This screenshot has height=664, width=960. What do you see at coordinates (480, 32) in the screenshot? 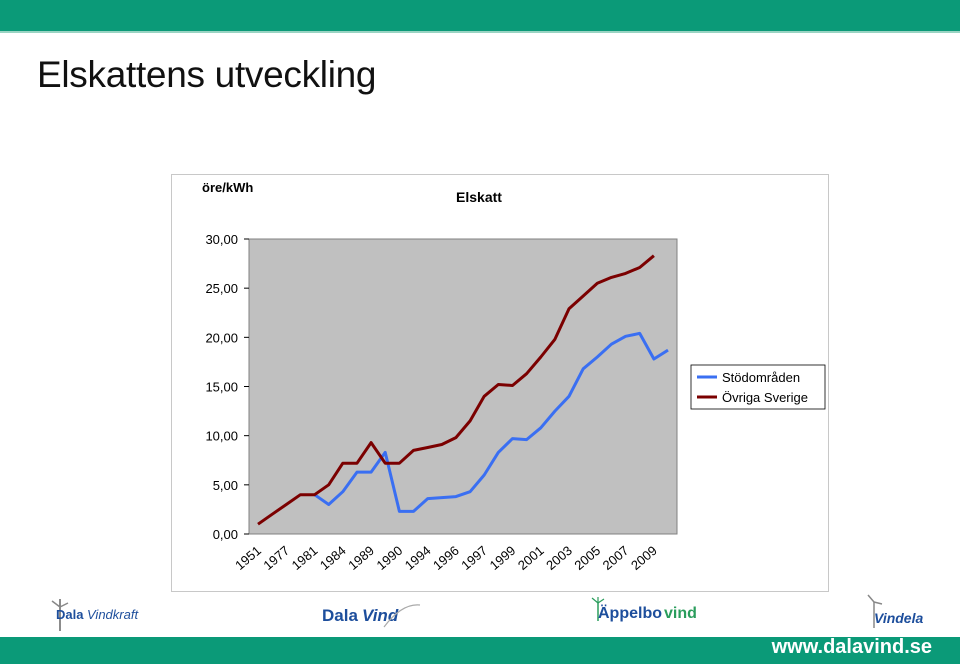
I see `top-band-line` at bounding box center [480, 32].